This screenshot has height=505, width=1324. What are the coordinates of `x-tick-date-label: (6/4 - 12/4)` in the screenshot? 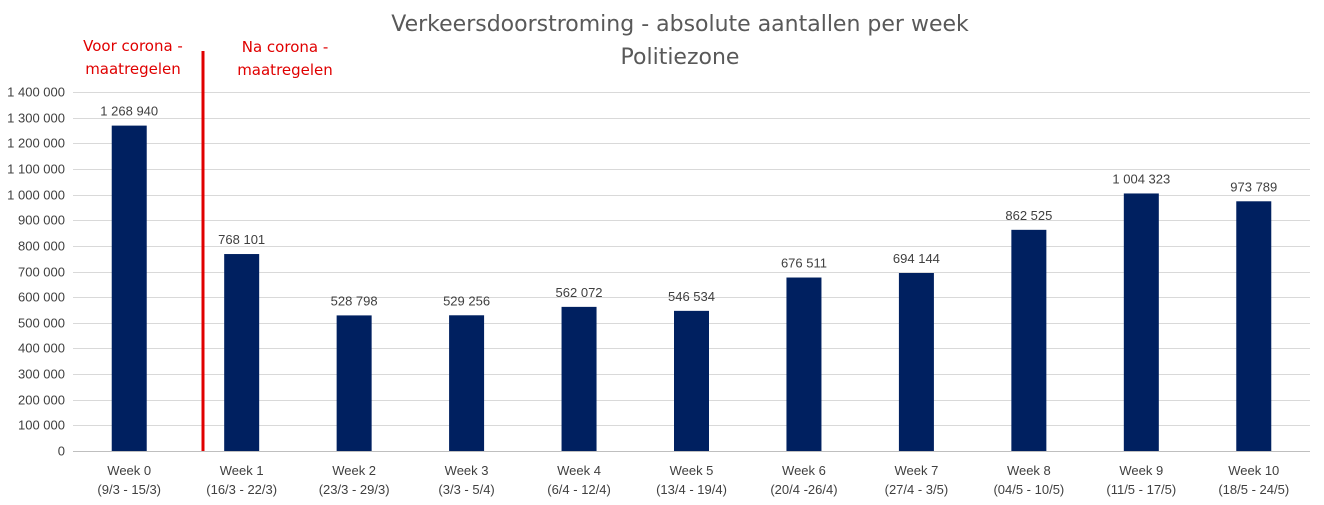 It's located at (579, 489).